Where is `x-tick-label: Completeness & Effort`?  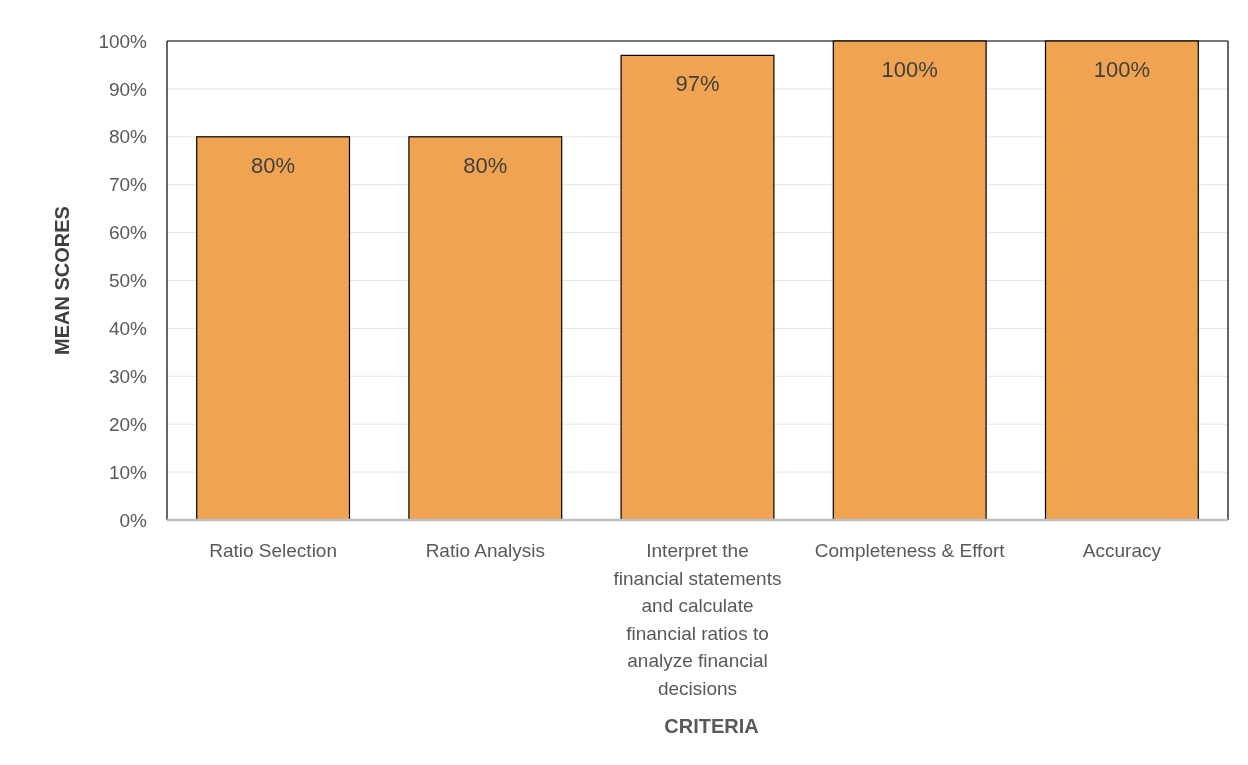 x-tick-label: Completeness & Effort is located at coordinates (910, 550).